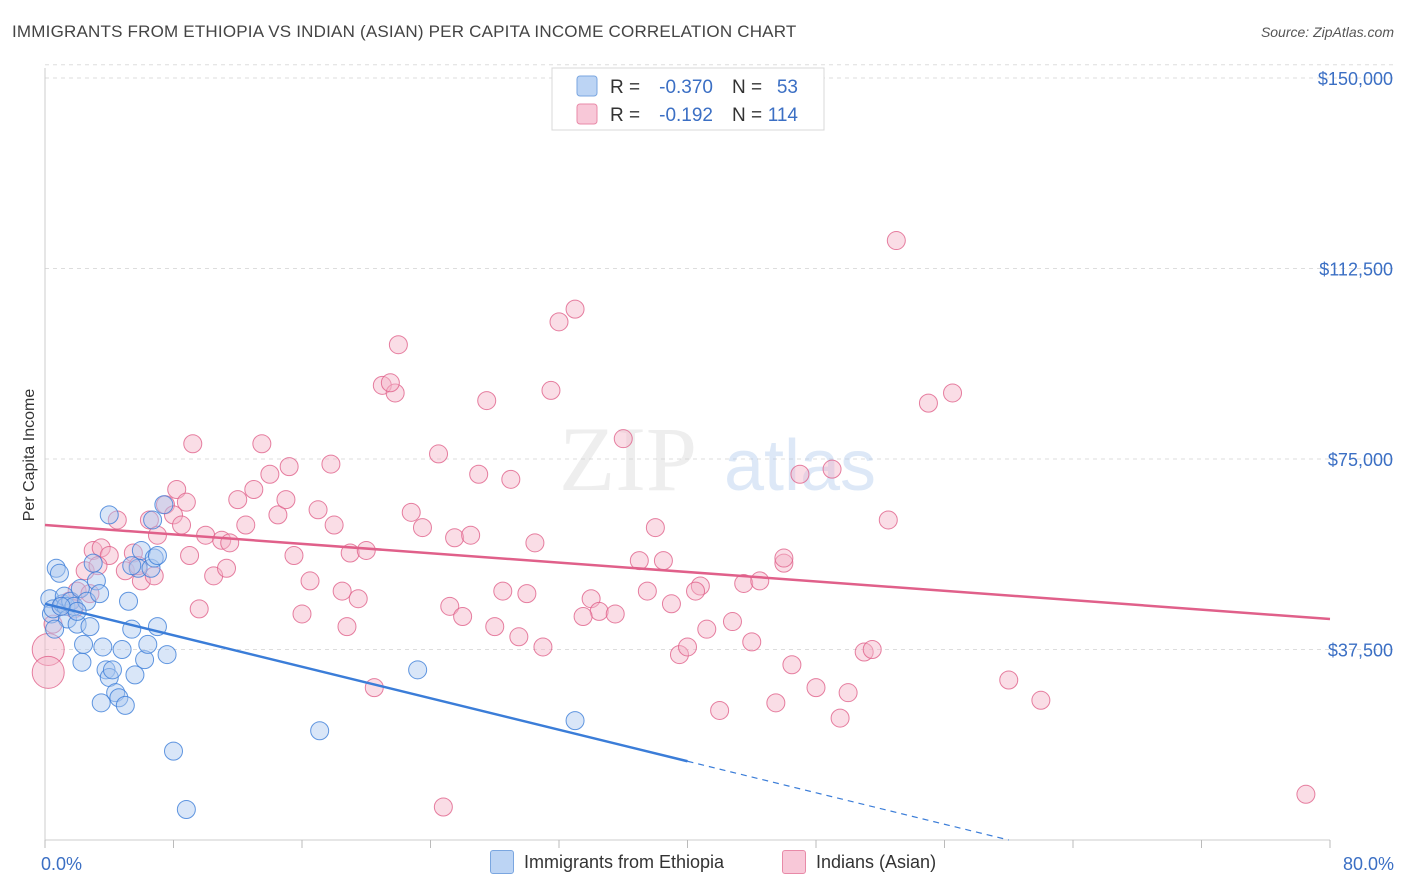 The image size is (1406, 892). Describe the element at coordinates (686, 87) in the screenshot. I see `legend-r-value: -0.370` at that location.